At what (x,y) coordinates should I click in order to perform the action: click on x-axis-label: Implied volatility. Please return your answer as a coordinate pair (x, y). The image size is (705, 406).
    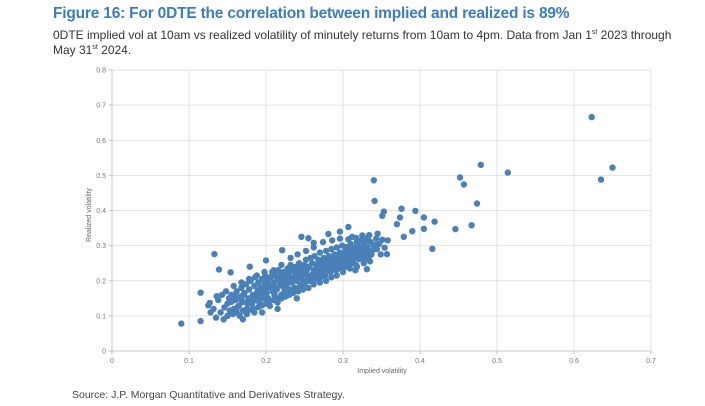
    Looking at the image, I should click on (382, 371).